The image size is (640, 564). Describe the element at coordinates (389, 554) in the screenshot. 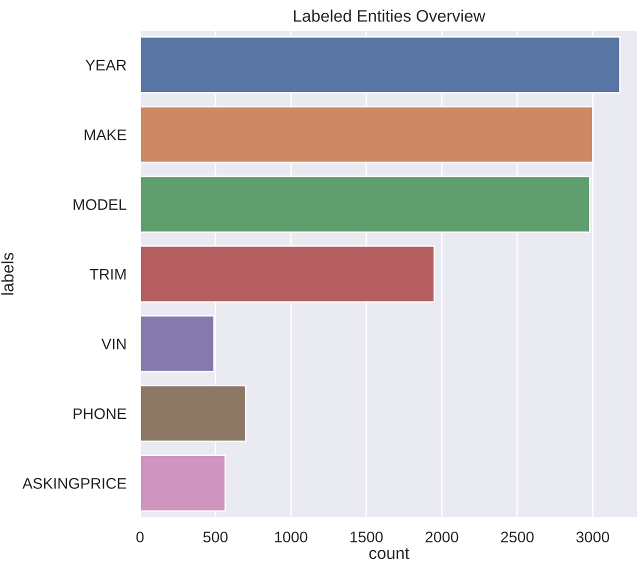

I see `x-axis-title: count` at that location.